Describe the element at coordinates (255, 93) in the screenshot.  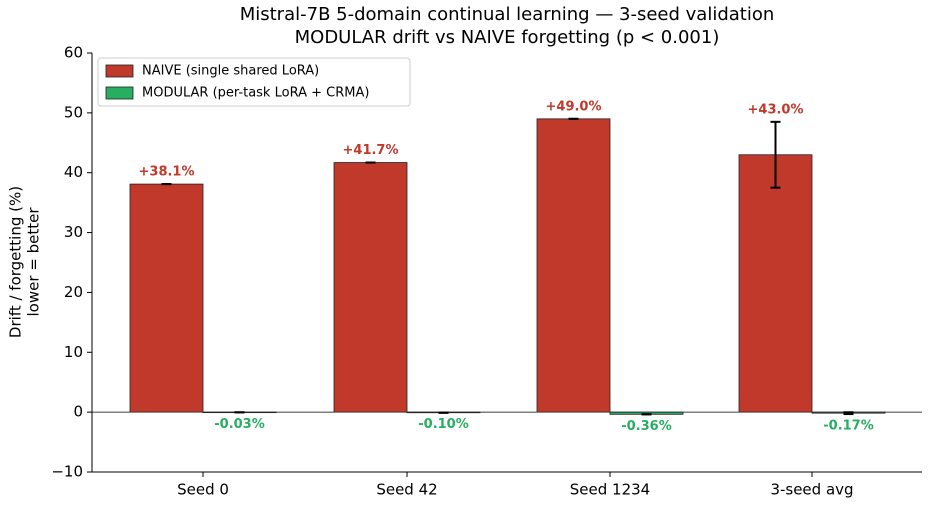
I see `legend-label: MODULAR (per-task LoRA + CRMA)` at that location.